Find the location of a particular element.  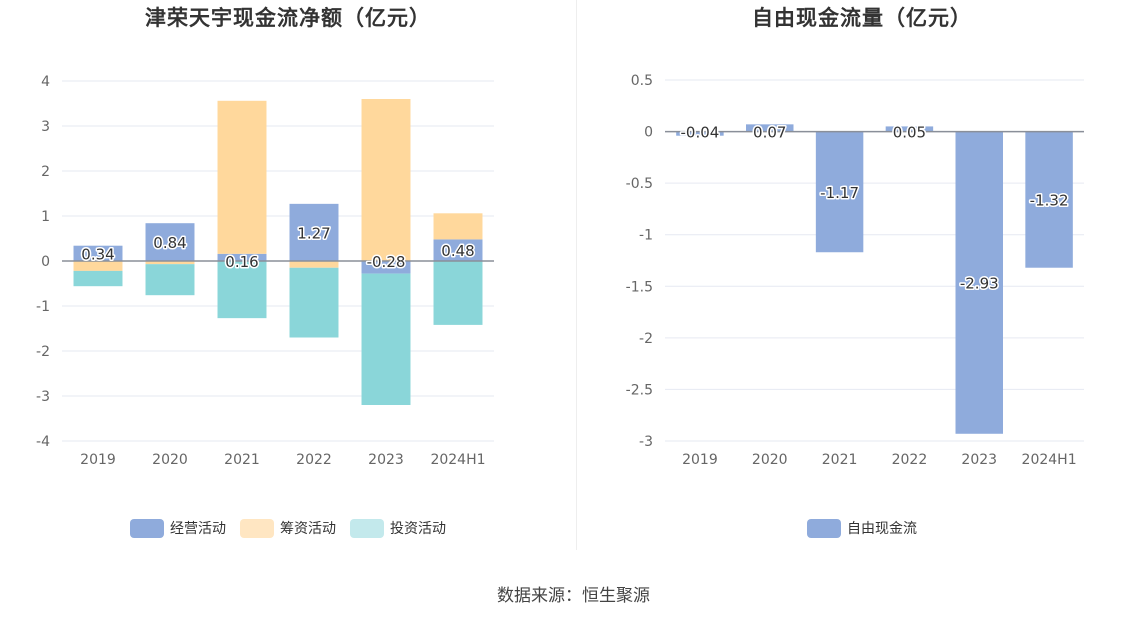

data-label: 0.48 is located at coordinates (457, 251).